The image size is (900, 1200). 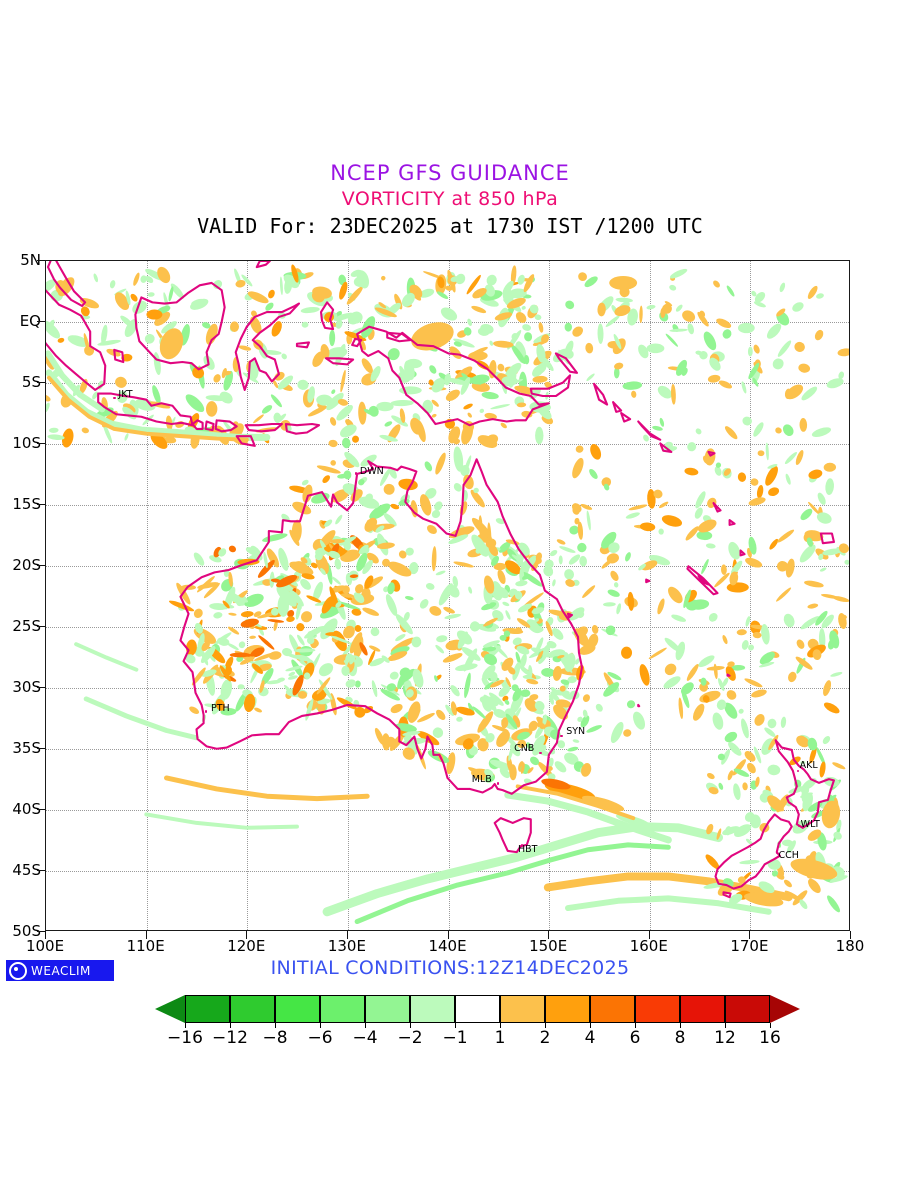 I want to click on colorbar-ticks: −16 −12 −8 −6 −4 −2 −1 1 2 4 6 8 12 16, so click(x=450, y=1038).